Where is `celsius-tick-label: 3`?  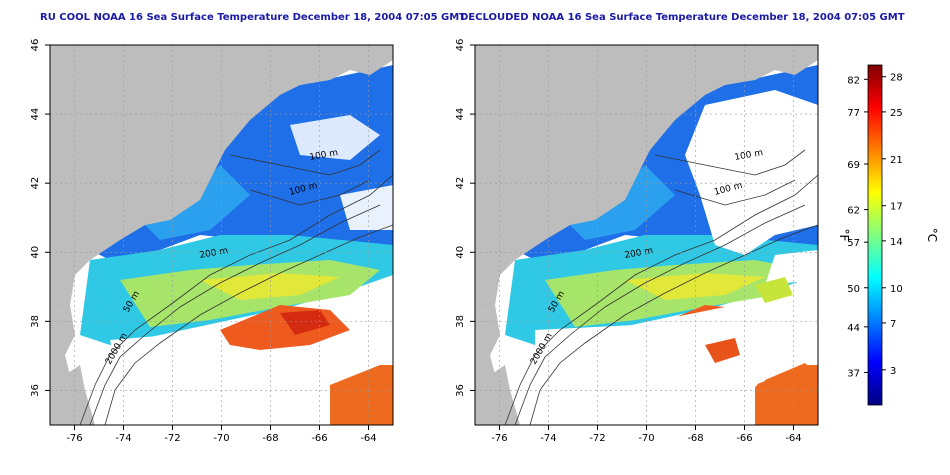
celsius-tick-label: 3 is located at coordinates (893, 371).